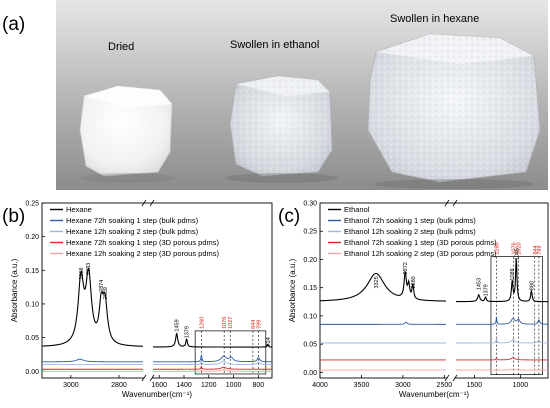 The width and height of the screenshot is (550, 408). I want to click on peak-label: 3325, so click(377, 282).